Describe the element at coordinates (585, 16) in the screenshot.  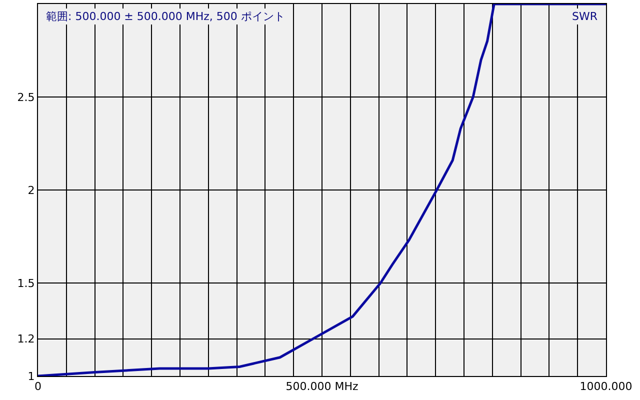
I see `annotation: SWR` at that location.